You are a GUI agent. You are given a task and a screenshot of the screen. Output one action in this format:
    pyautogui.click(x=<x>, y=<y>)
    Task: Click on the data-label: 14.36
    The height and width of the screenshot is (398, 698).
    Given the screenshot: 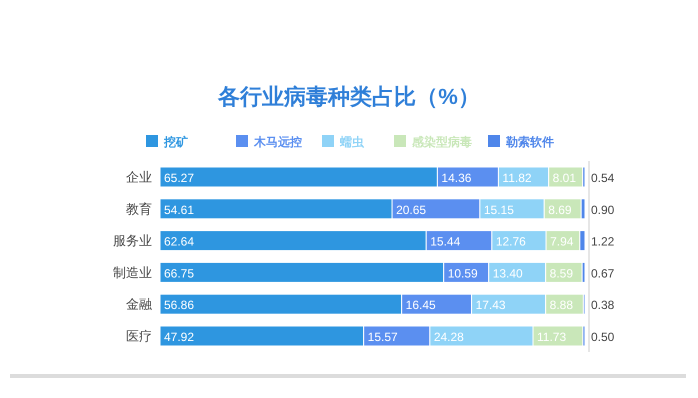 What is the action you would take?
    pyautogui.click(x=456, y=178)
    